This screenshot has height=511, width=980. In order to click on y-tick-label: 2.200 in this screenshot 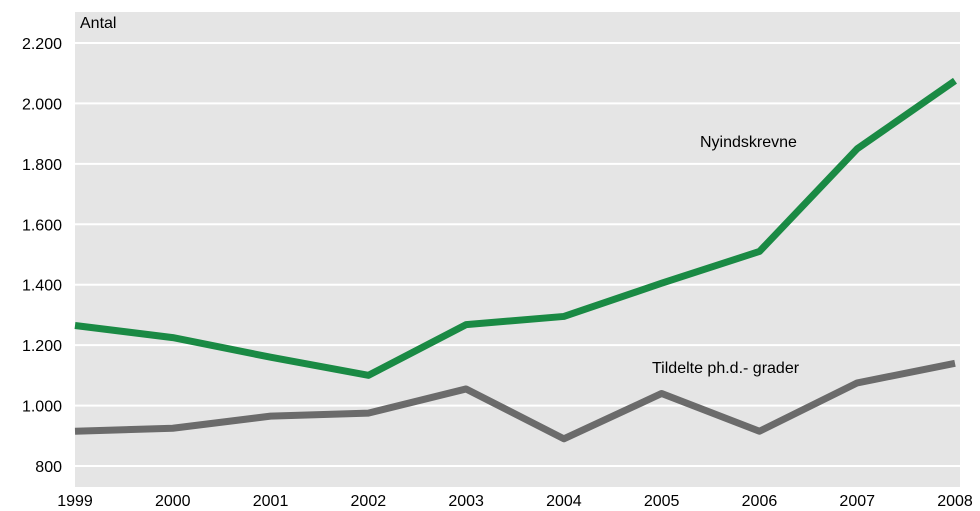, I will do `click(42, 44)`.